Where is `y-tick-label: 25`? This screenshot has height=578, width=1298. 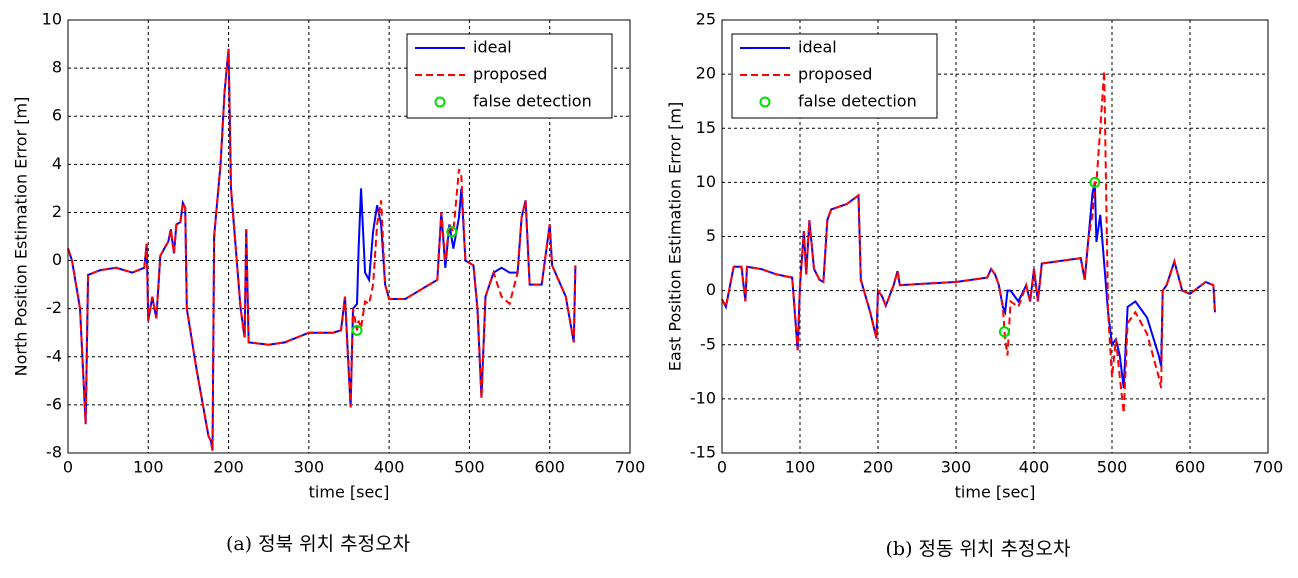
y-tick-label: 25 is located at coordinates (706, 19).